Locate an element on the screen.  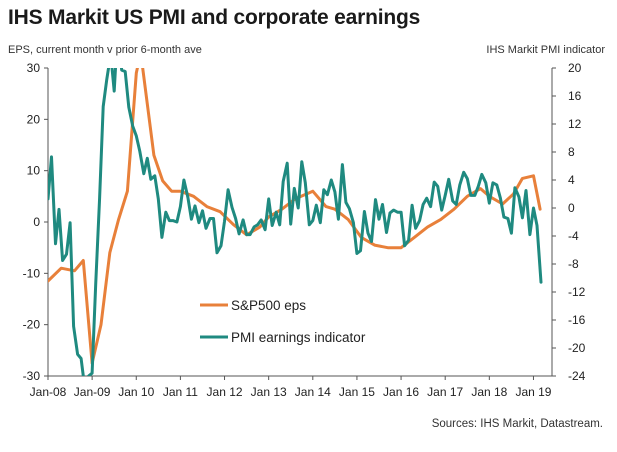
left-tick-label: 10 is located at coordinates (34, 171).